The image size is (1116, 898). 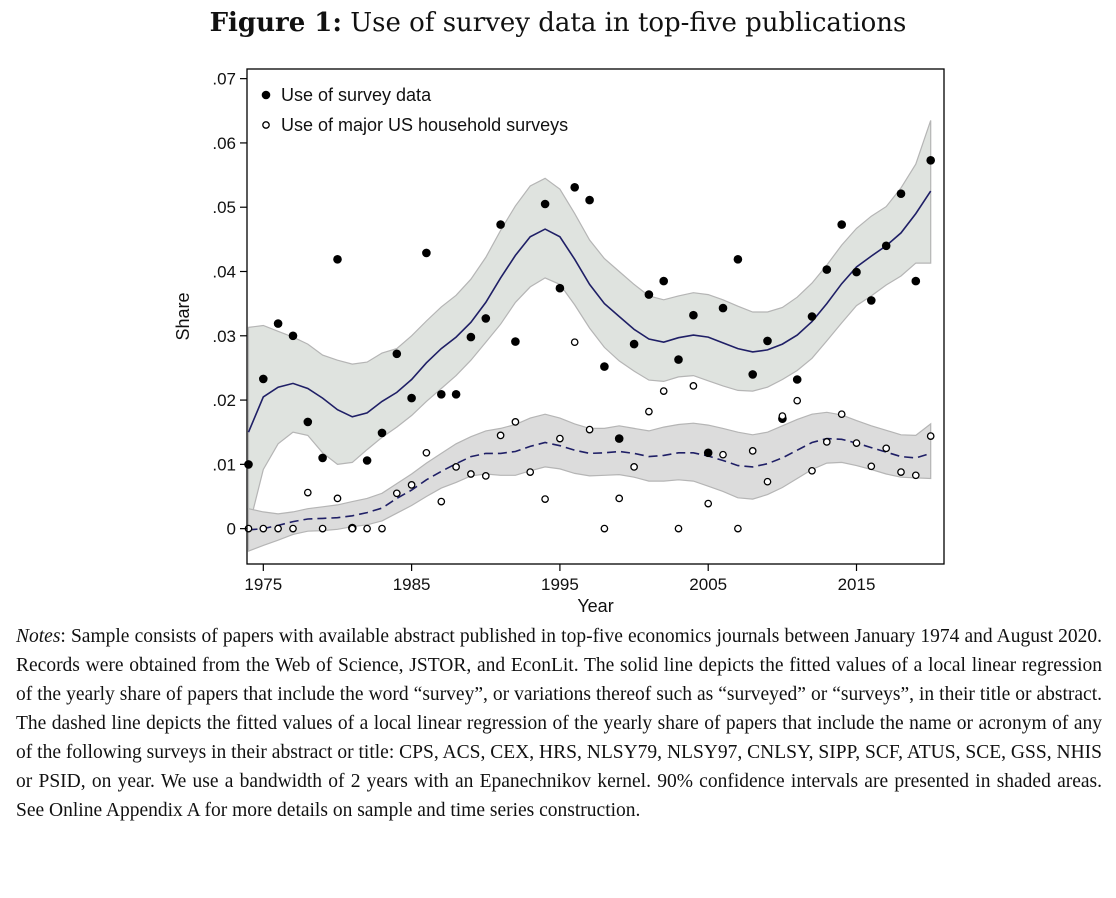 I want to click on y-tick-label: .03, so click(x=224, y=336).